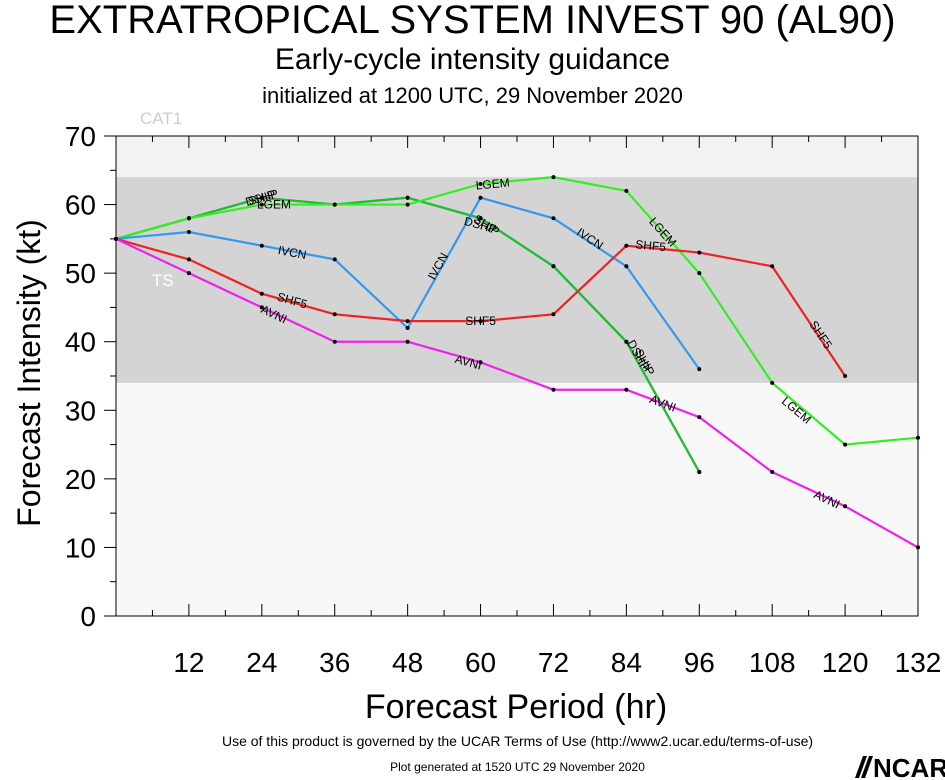 This screenshot has width=945, height=780. What do you see at coordinates (772, 662) in the screenshot?
I see `x-tick-label: 108` at bounding box center [772, 662].